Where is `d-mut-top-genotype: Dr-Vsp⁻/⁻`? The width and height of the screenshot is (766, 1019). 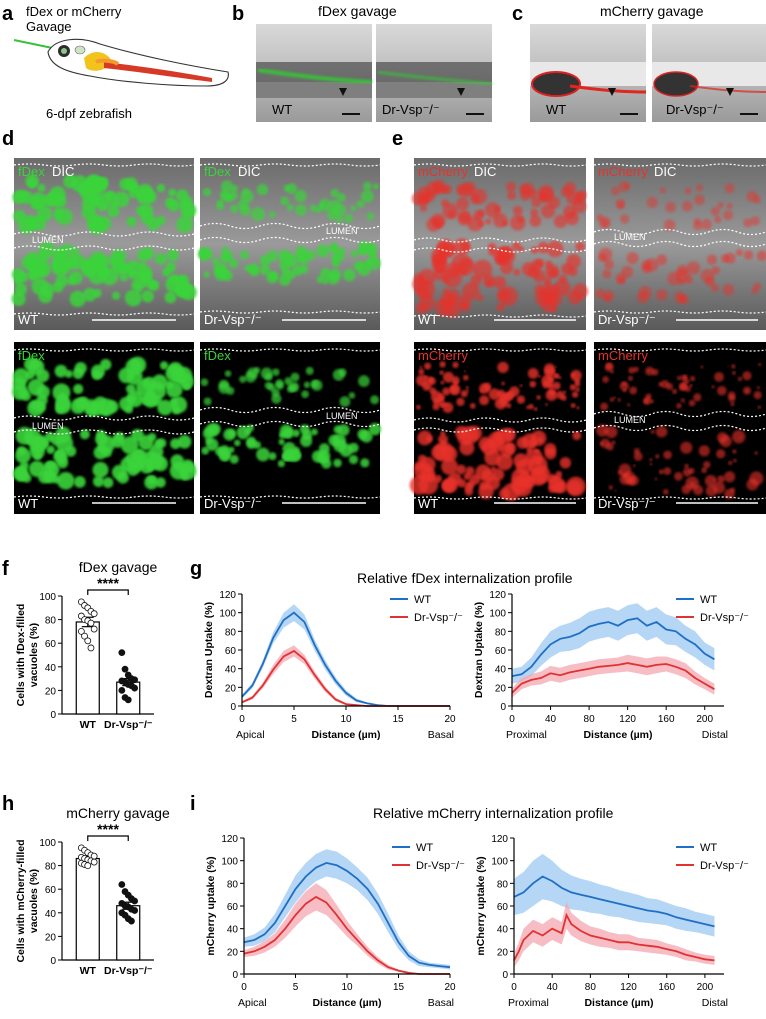 d-mut-top-genotype: Dr-Vsp⁻/⁻ is located at coordinates (233, 319).